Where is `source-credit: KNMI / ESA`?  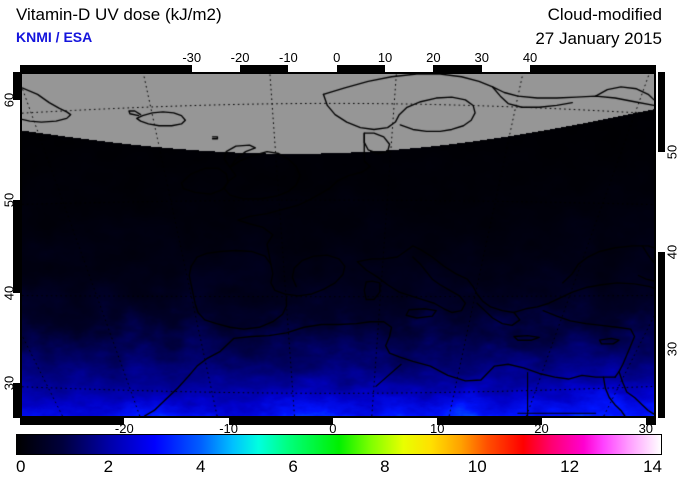
source-credit: KNMI / ESA is located at coordinates (54, 37).